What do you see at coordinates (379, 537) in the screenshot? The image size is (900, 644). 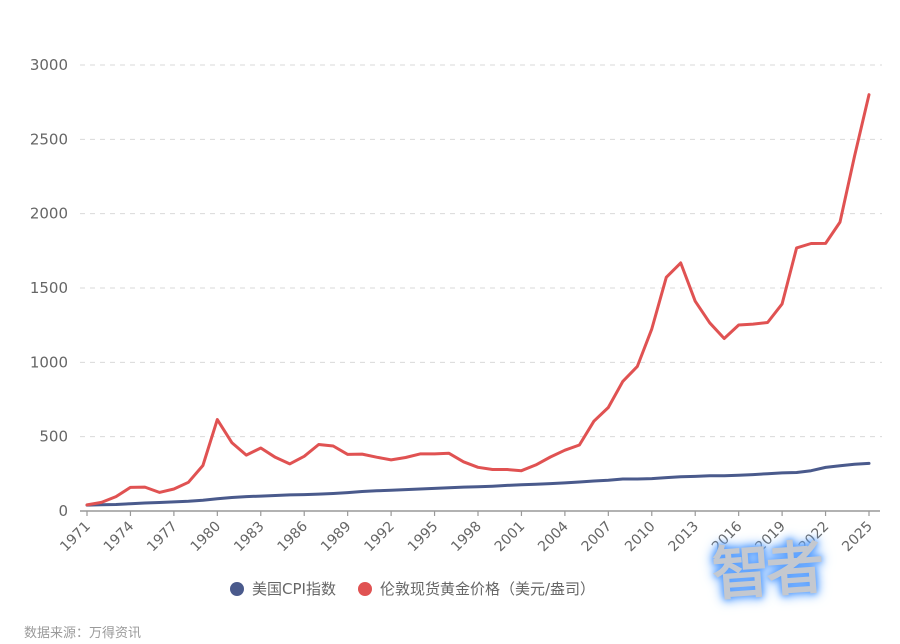 I see `x-tick-label: 1992` at bounding box center [379, 537].